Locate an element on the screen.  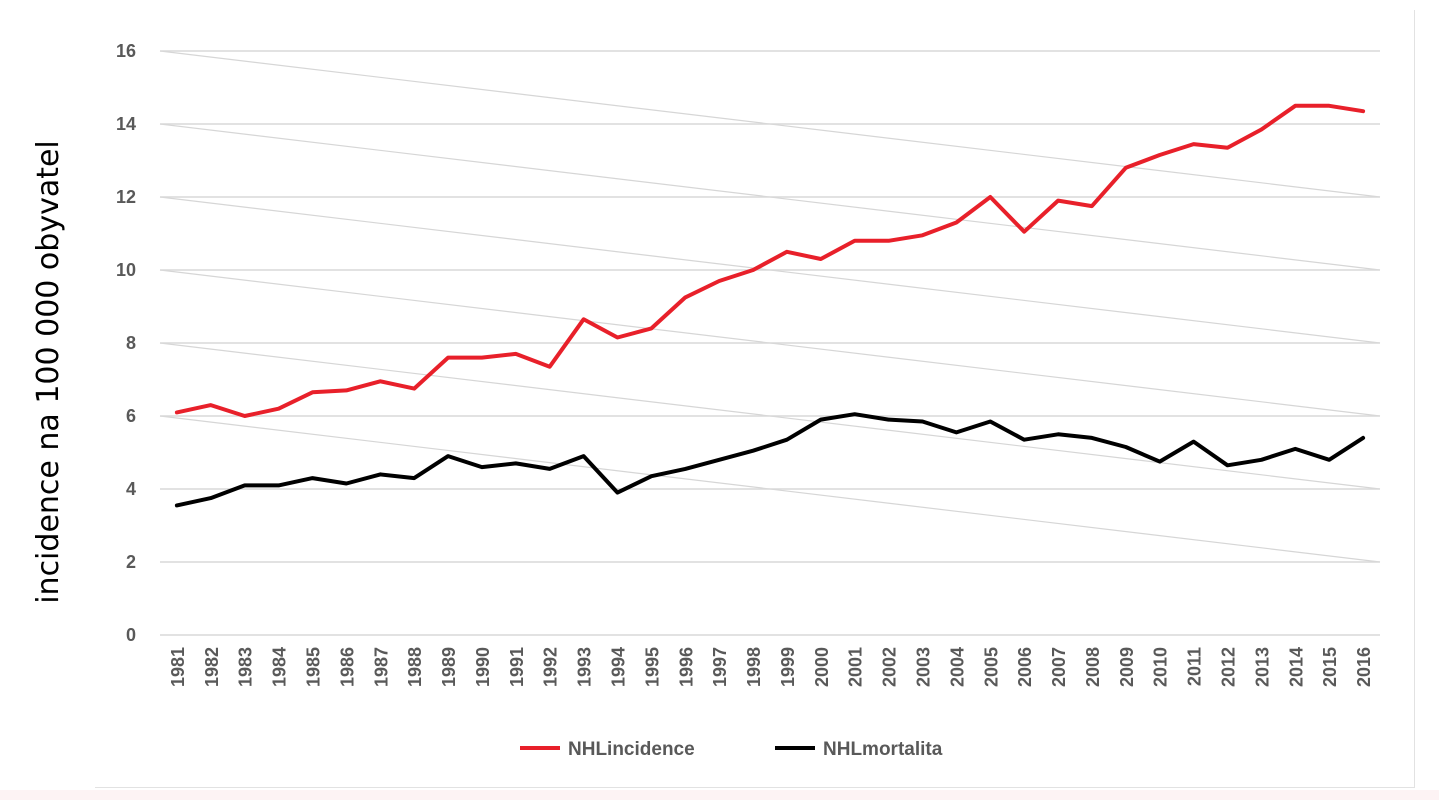
x-tick-label: 2007 is located at coordinates (1059, 667).